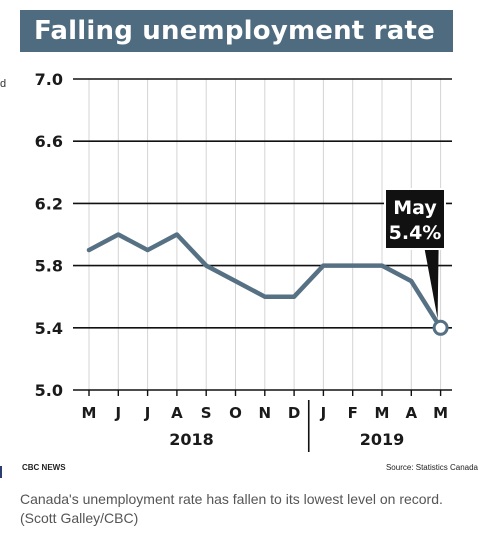 This screenshot has width=491, height=543. I want to click on y-tick-label: 6.6, so click(49, 141).